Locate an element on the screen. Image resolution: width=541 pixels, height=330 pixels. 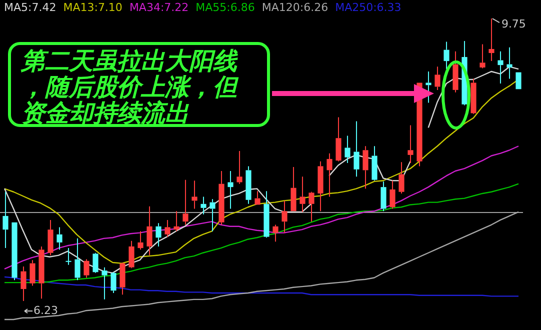
annotation: 第二天虽拉出大阳线，随后股价上涨，但资金却持续流出 is located at coordinates (139, 84).